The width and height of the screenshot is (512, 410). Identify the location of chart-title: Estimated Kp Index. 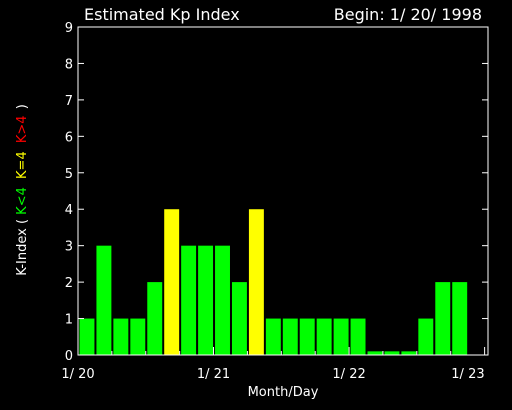
(162, 14).